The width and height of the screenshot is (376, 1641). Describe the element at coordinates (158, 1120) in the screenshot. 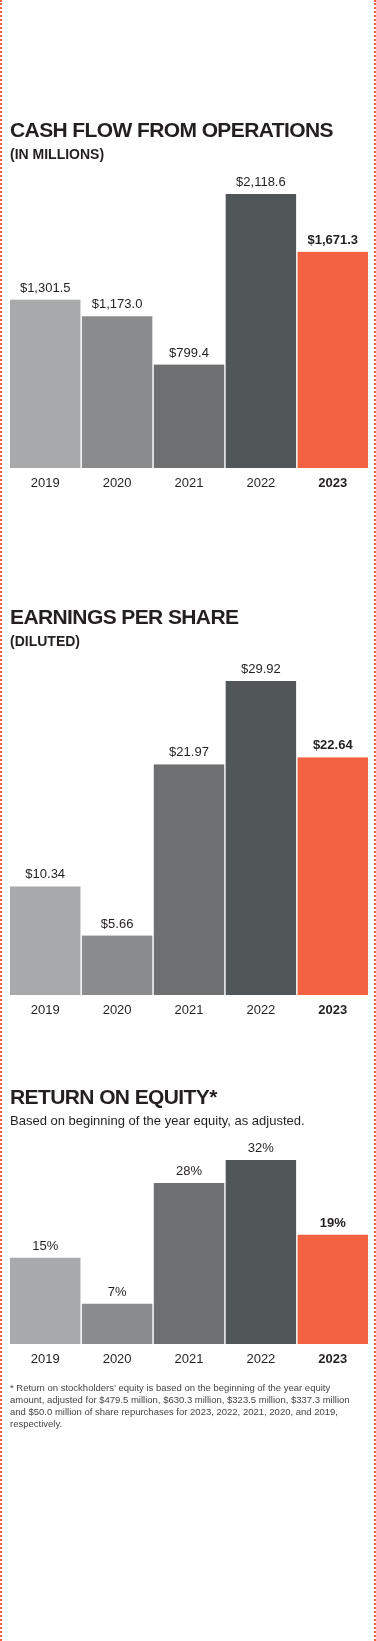

I see `chart-subtitle: Based on beginning of the year equity, as adjusted.` at that location.